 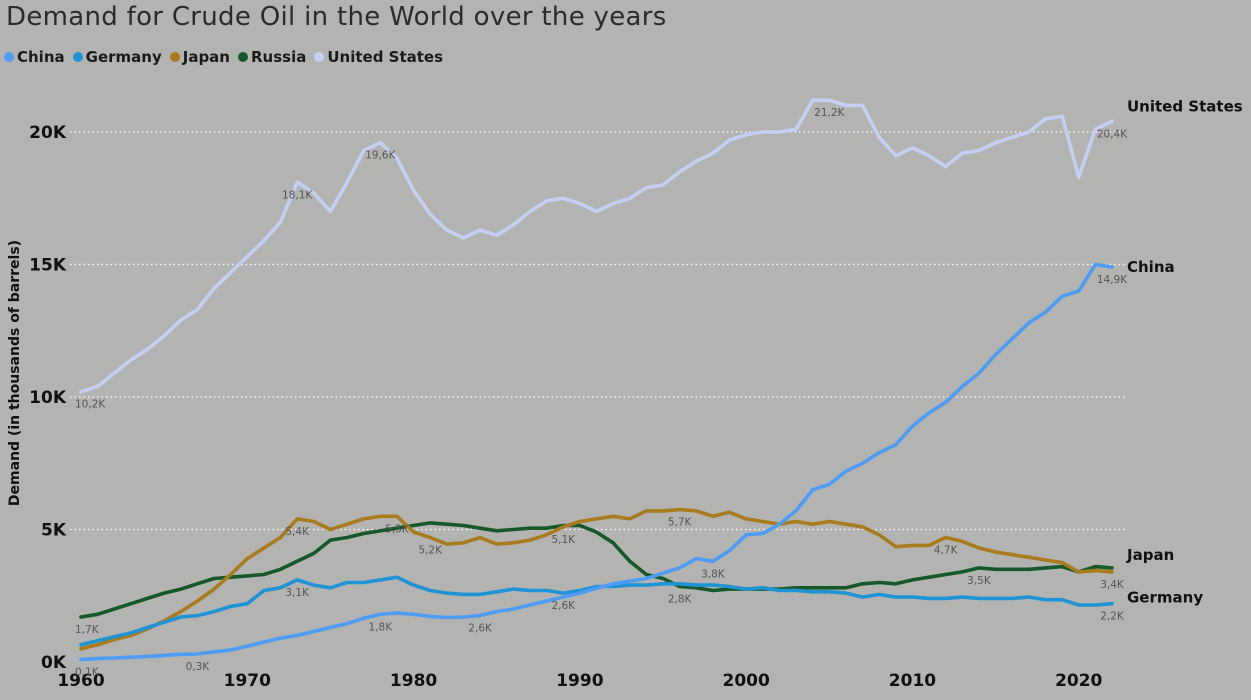 I want to click on data-label-japan: 5,1K, so click(x=563, y=540).